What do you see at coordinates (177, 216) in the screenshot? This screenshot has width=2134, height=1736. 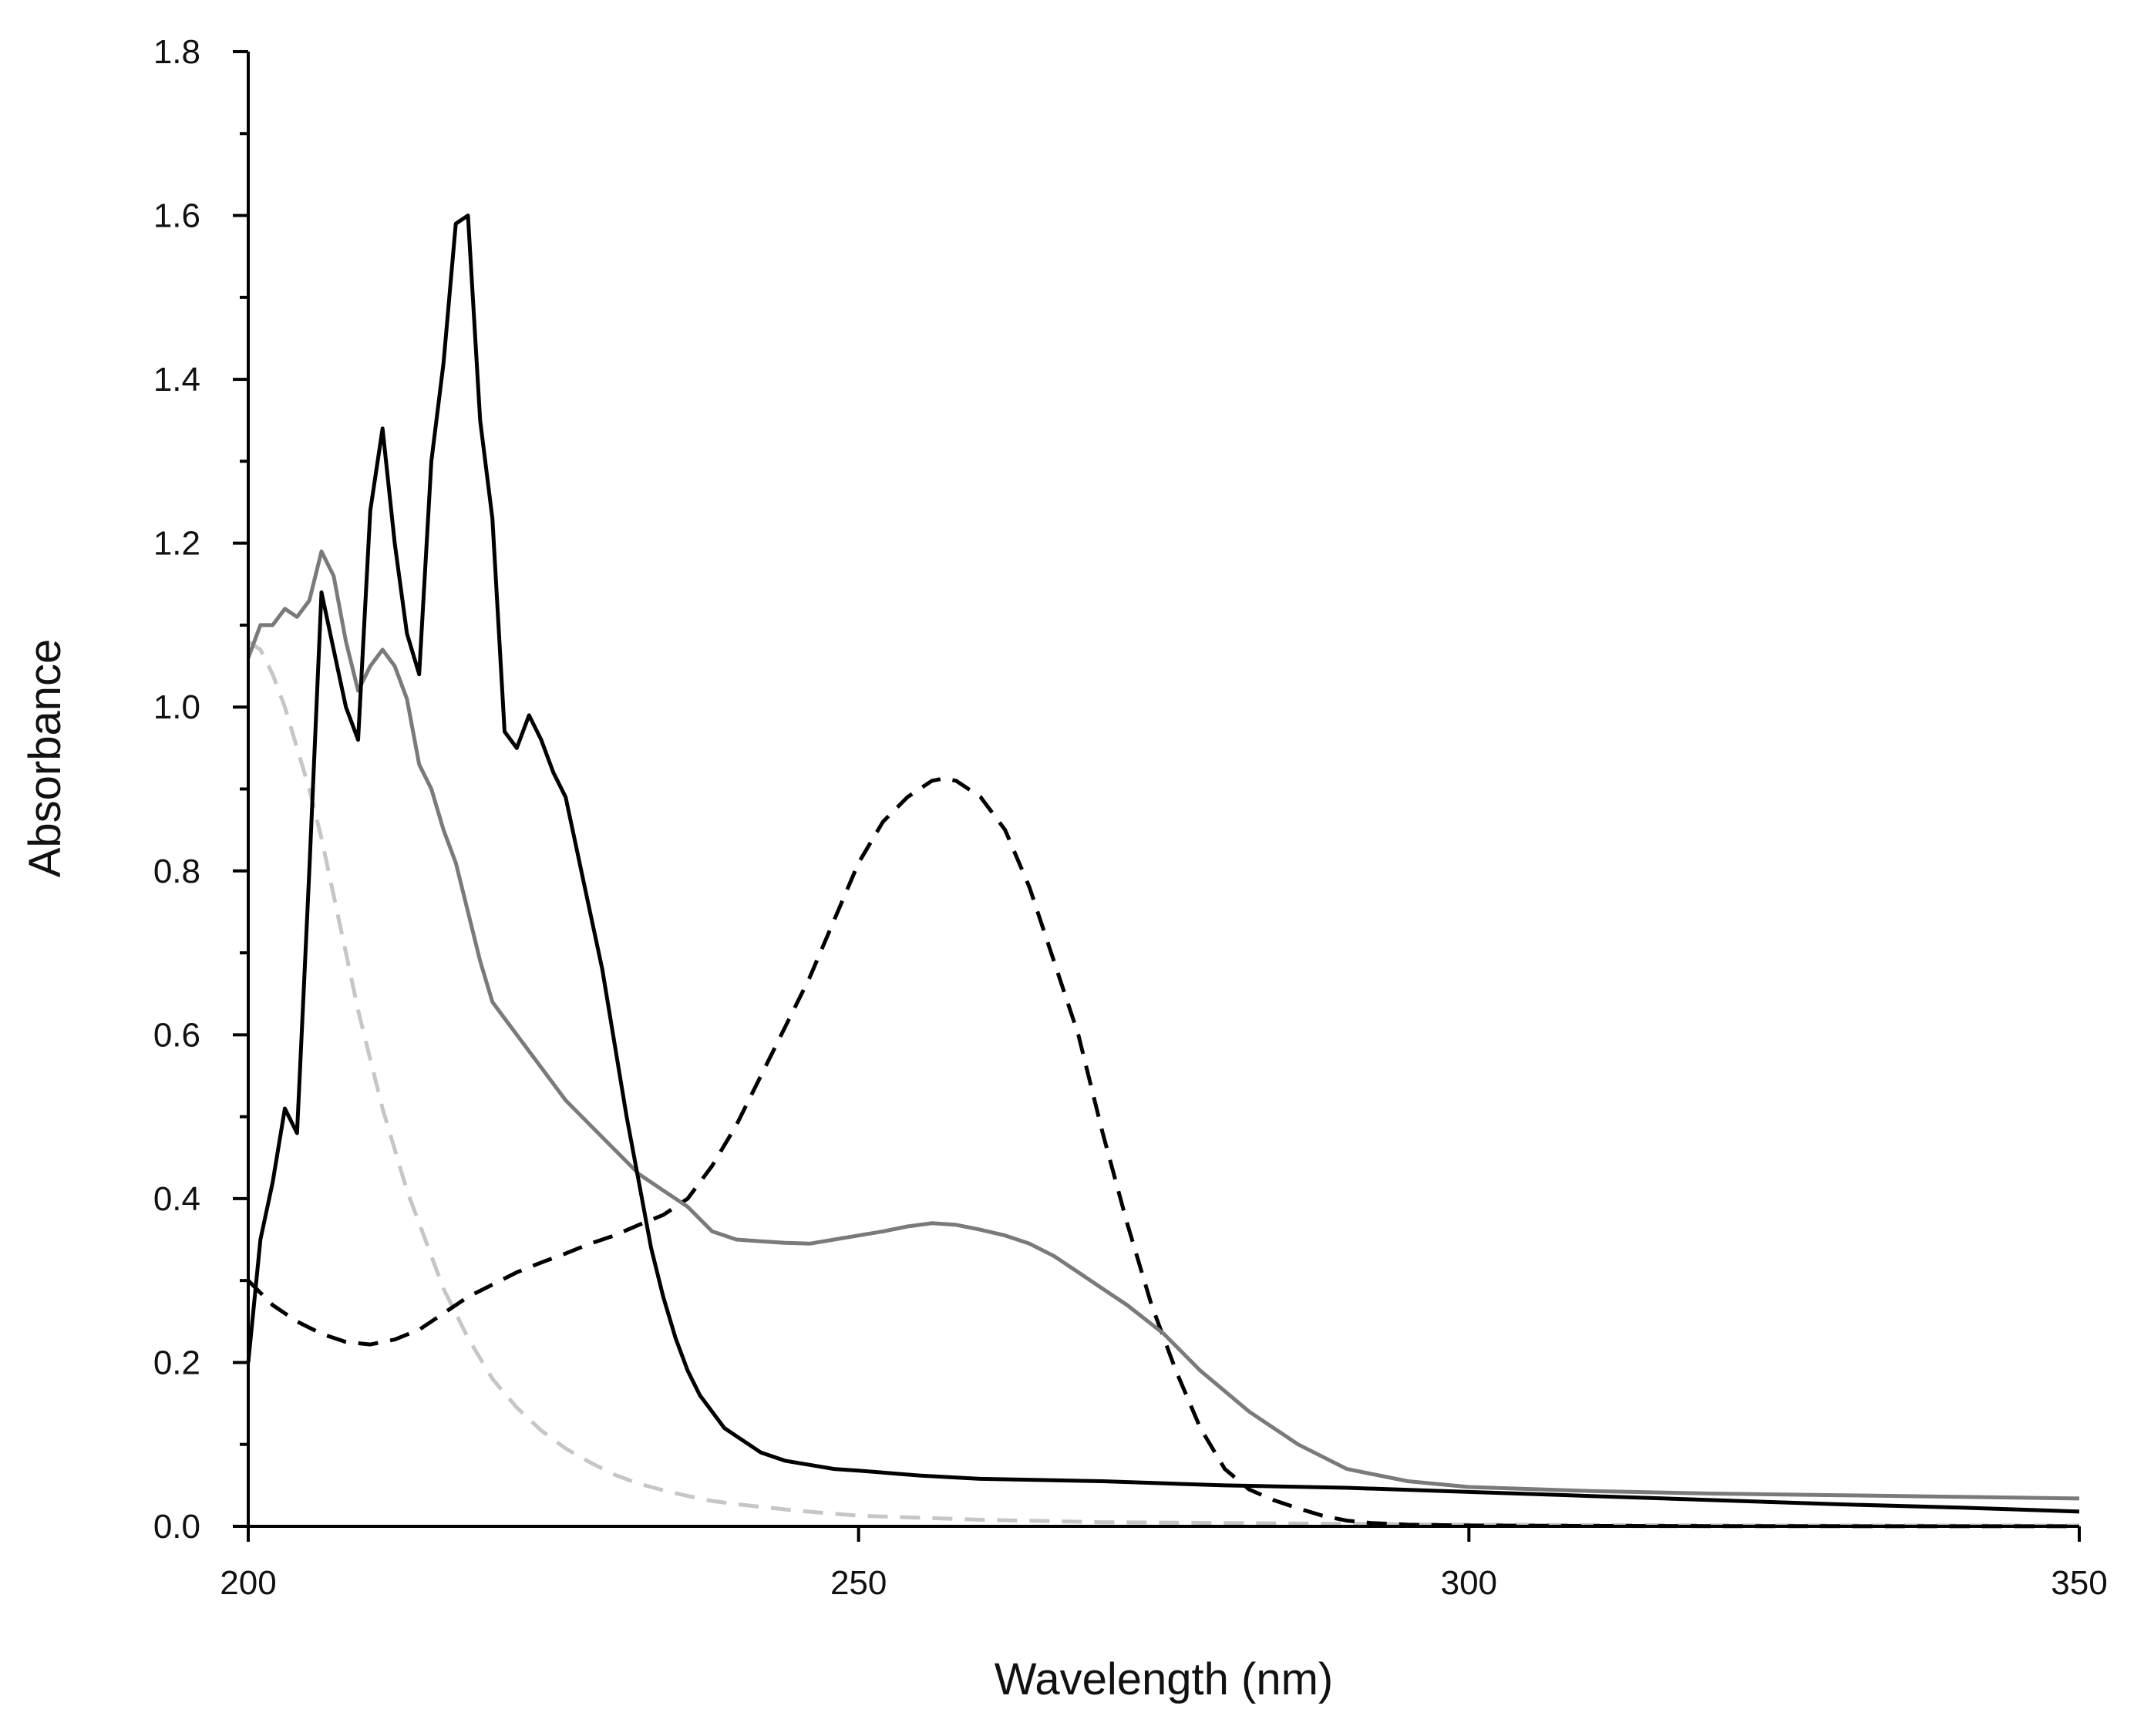 I see `y-tick-label: 1.6` at bounding box center [177, 216].